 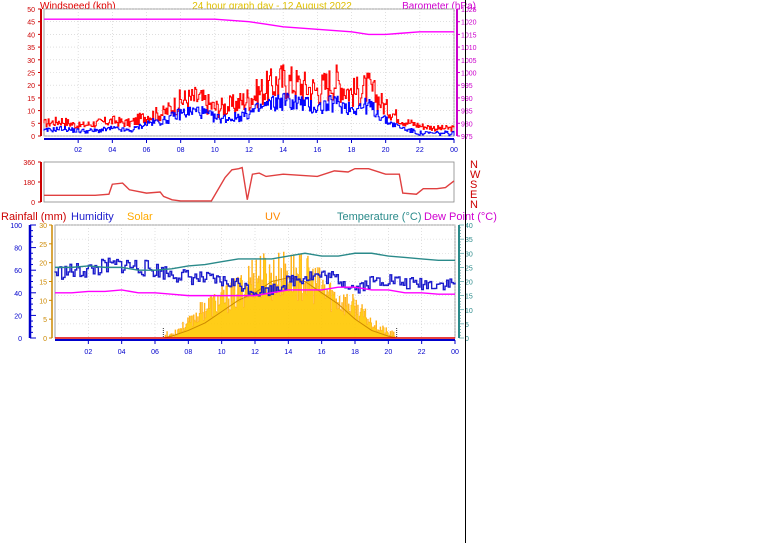 I want to click on humidity-line, so click(x=255, y=277).